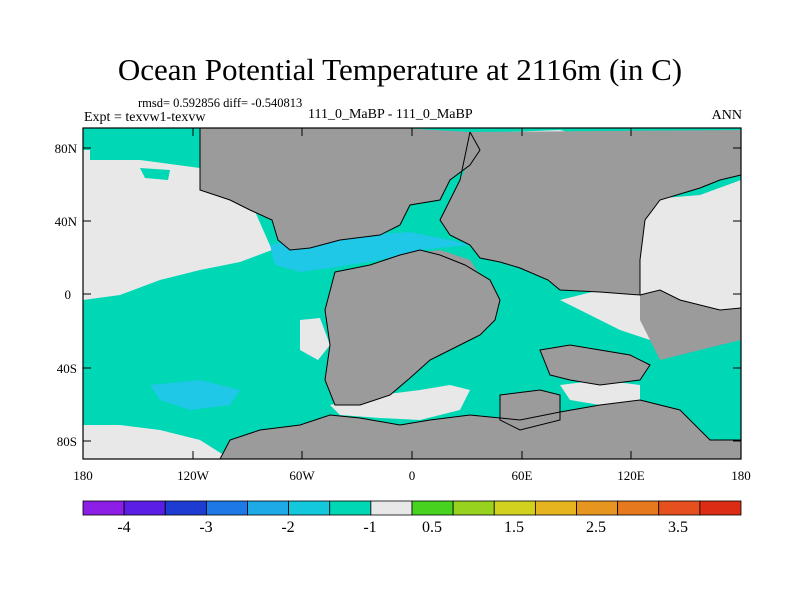  What do you see at coordinates (402, 527) in the screenshot?
I see `colorbar-labels: -4 -3 -2 -1 0.5 1.5 2.5 3.5` at bounding box center [402, 527].